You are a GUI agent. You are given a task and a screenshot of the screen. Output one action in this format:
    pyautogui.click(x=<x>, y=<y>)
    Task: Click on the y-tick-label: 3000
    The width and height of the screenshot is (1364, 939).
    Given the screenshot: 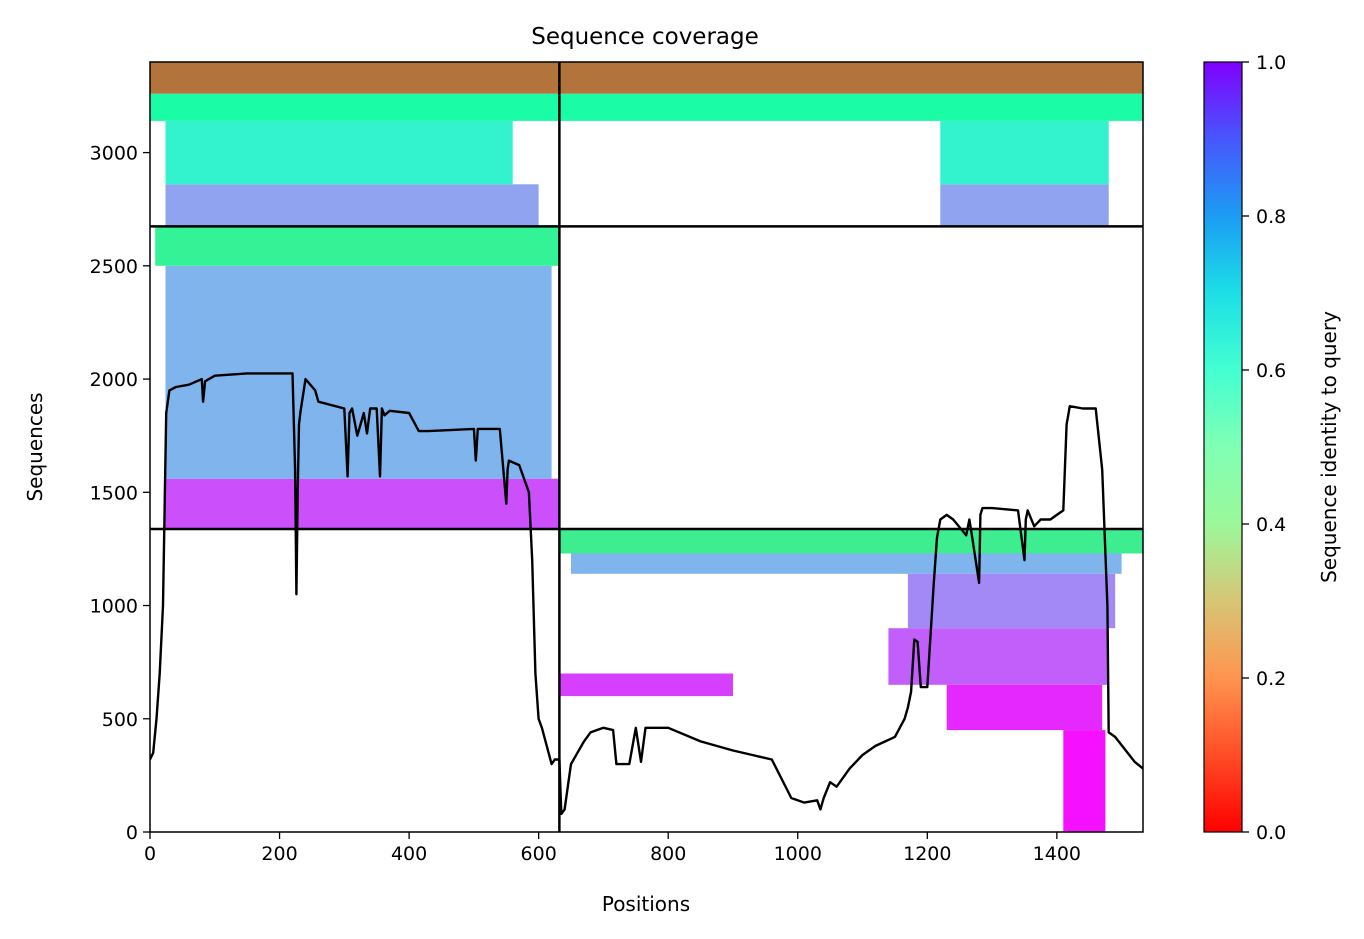 What is the action you would take?
    pyautogui.click(x=114, y=154)
    